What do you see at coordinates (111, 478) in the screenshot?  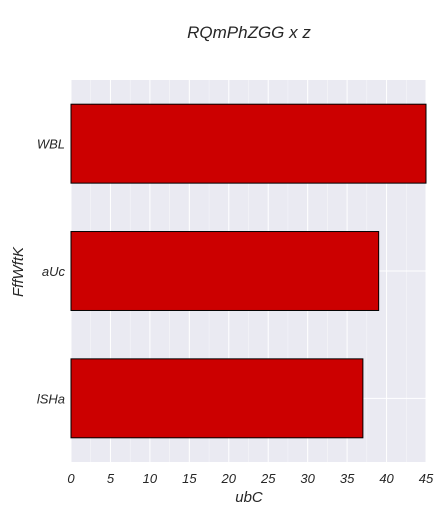 I see `x-tick-label: 5` at bounding box center [111, 478].